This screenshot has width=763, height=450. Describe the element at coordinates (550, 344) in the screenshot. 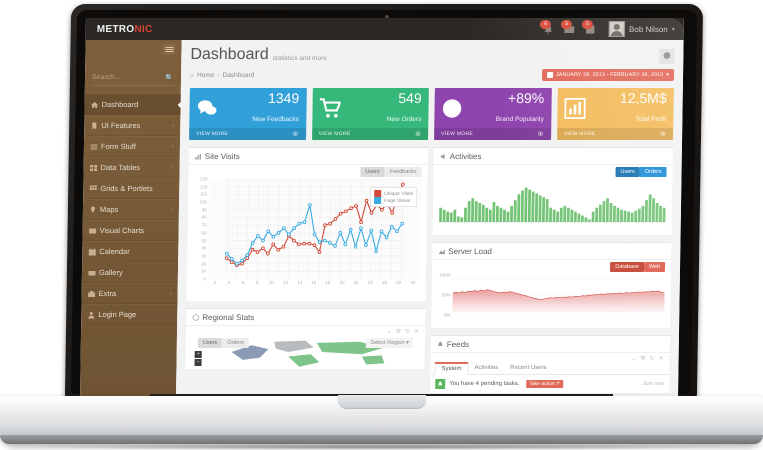

I see `portlet-header: Feeds` at that location.